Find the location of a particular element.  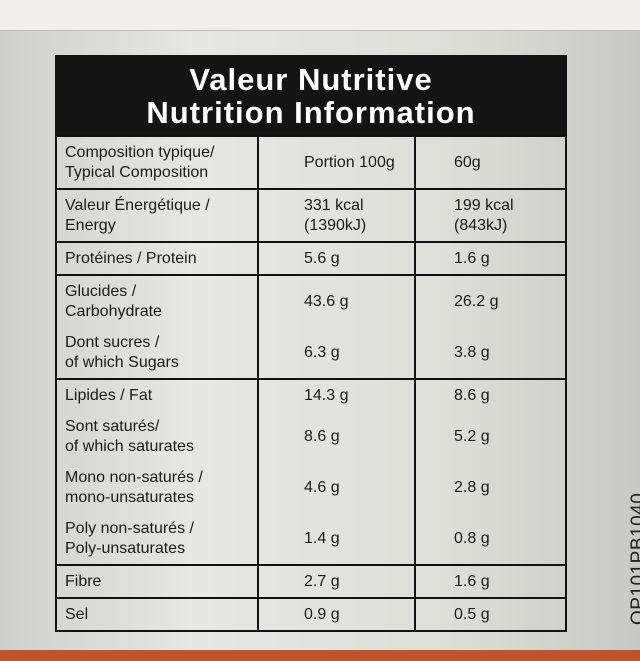

text-line: Glucides / is located at coordinates (101, 291).